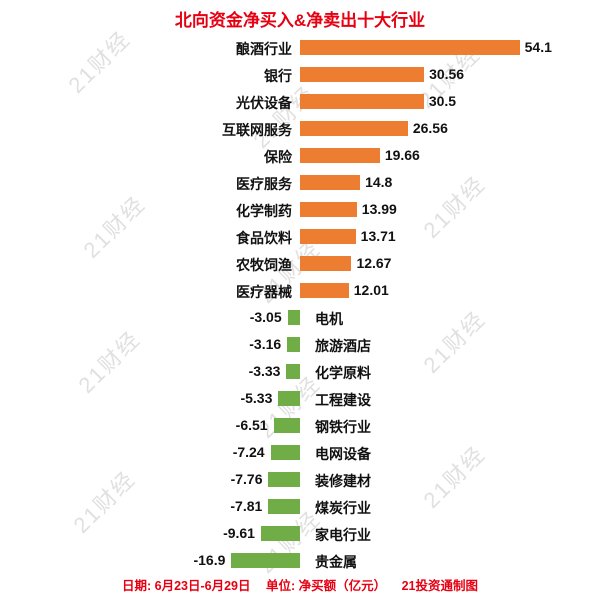  I want to click on category-label: 煤炭行业, so click(343, 508).